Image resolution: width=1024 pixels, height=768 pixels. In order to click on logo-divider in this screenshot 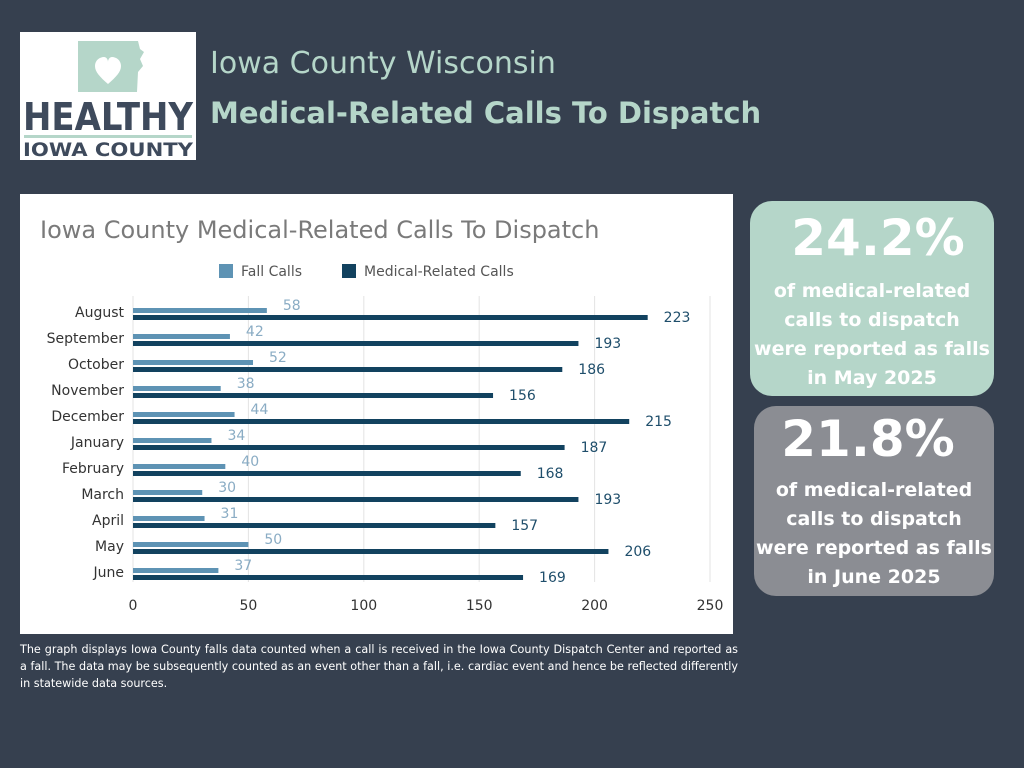, I will do `click(108, 136)`.